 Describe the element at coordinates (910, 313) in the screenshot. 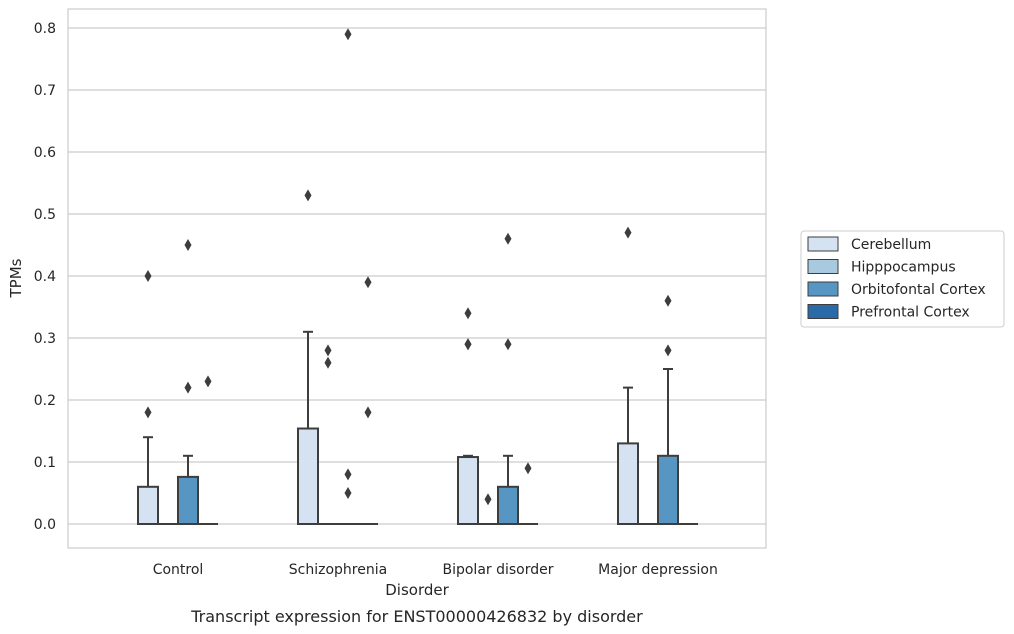

I see `legend-label: Prefrontal Cortex` at that location.